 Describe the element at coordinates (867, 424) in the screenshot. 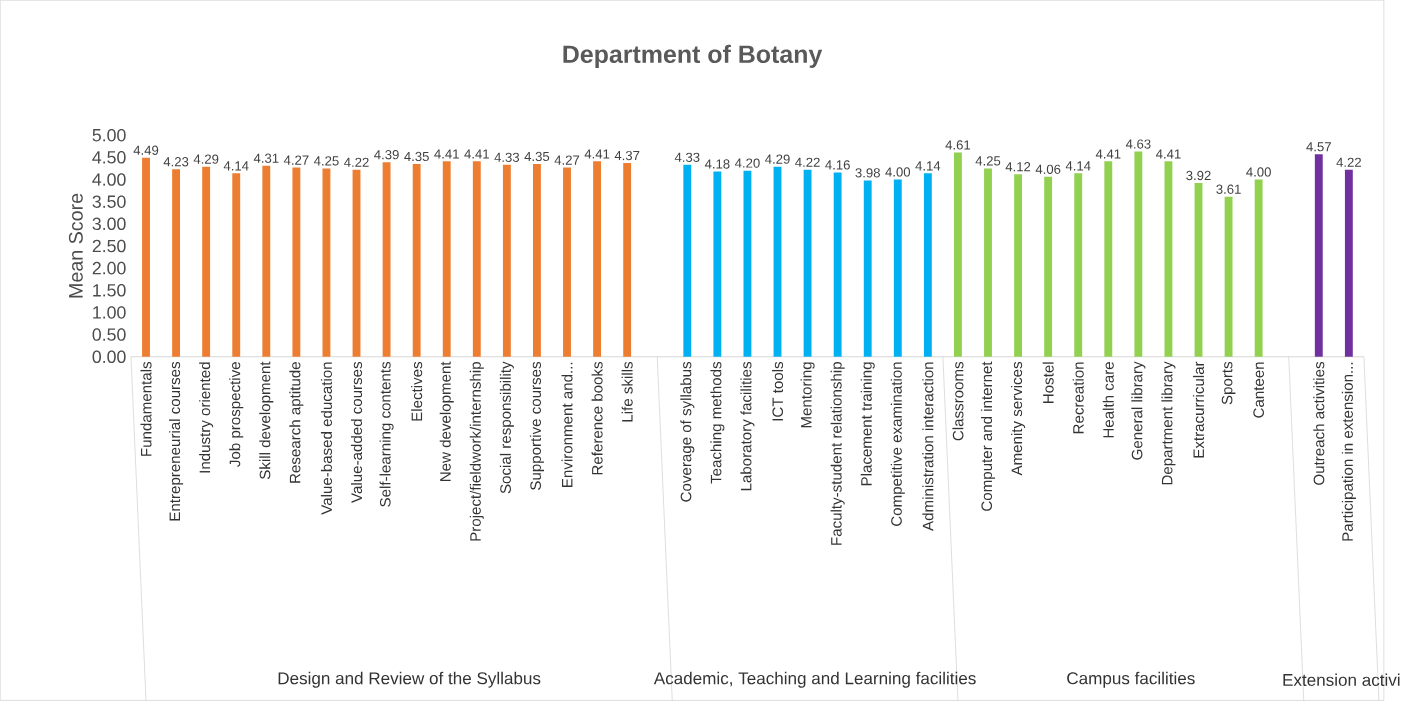

I see `x-tick-label: Placement training` at that location.